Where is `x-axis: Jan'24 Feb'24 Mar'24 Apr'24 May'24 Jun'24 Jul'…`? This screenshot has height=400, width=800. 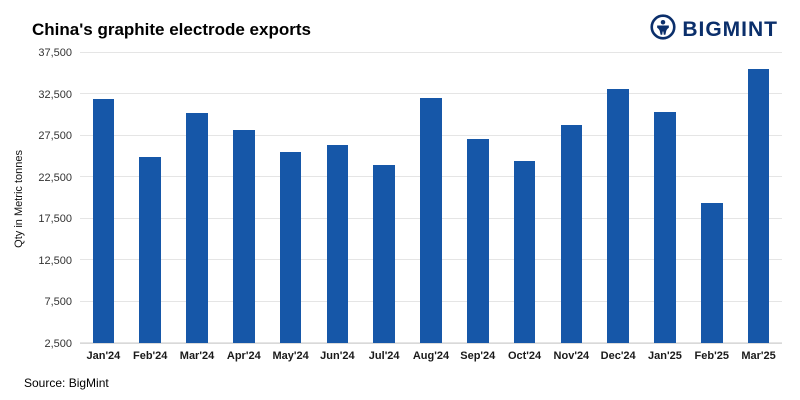
x-axis: Jan'24 Feb'24 Mar'24 Apr'24 May'24 Jun'24 Jul'… is located at coordinates (431, 356).